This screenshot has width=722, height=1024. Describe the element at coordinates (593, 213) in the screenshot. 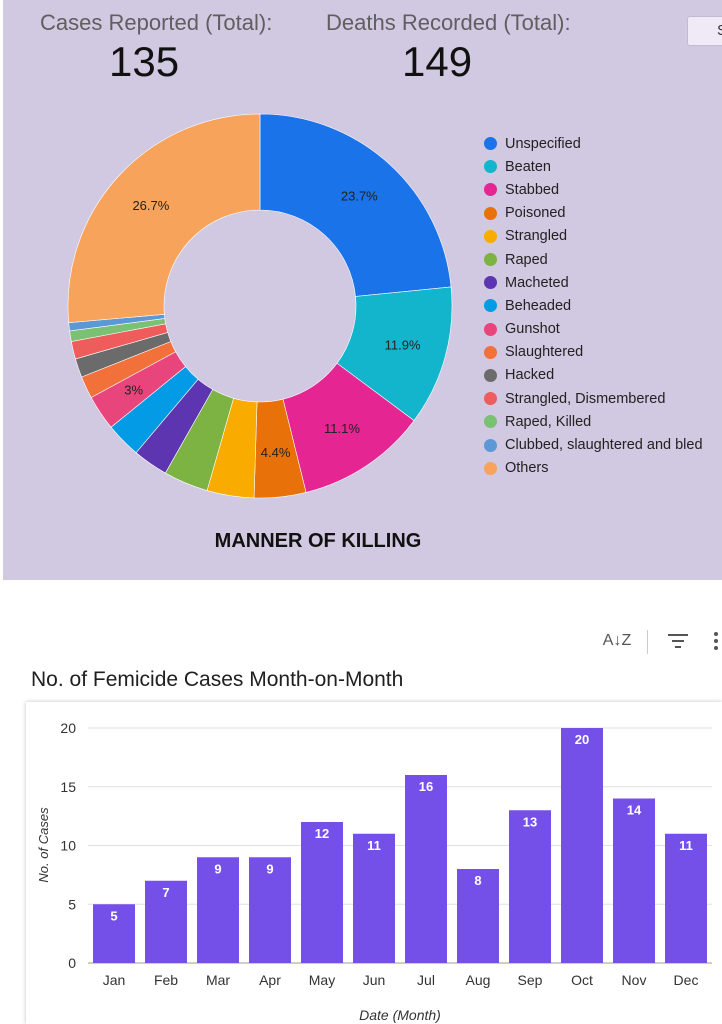

I see `legend-item-poisoned: Poisoned` at that location.